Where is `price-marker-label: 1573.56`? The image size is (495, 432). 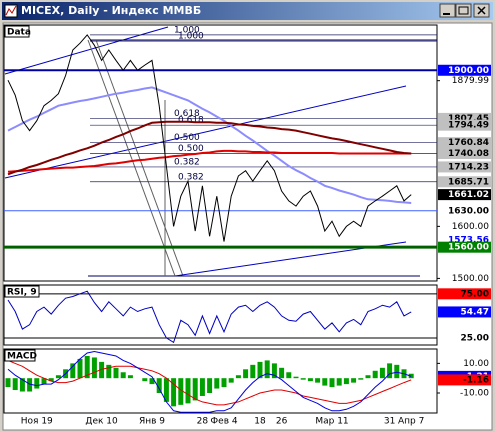
price-marker-label: 1573.56 is located at coordinates (468, 241).